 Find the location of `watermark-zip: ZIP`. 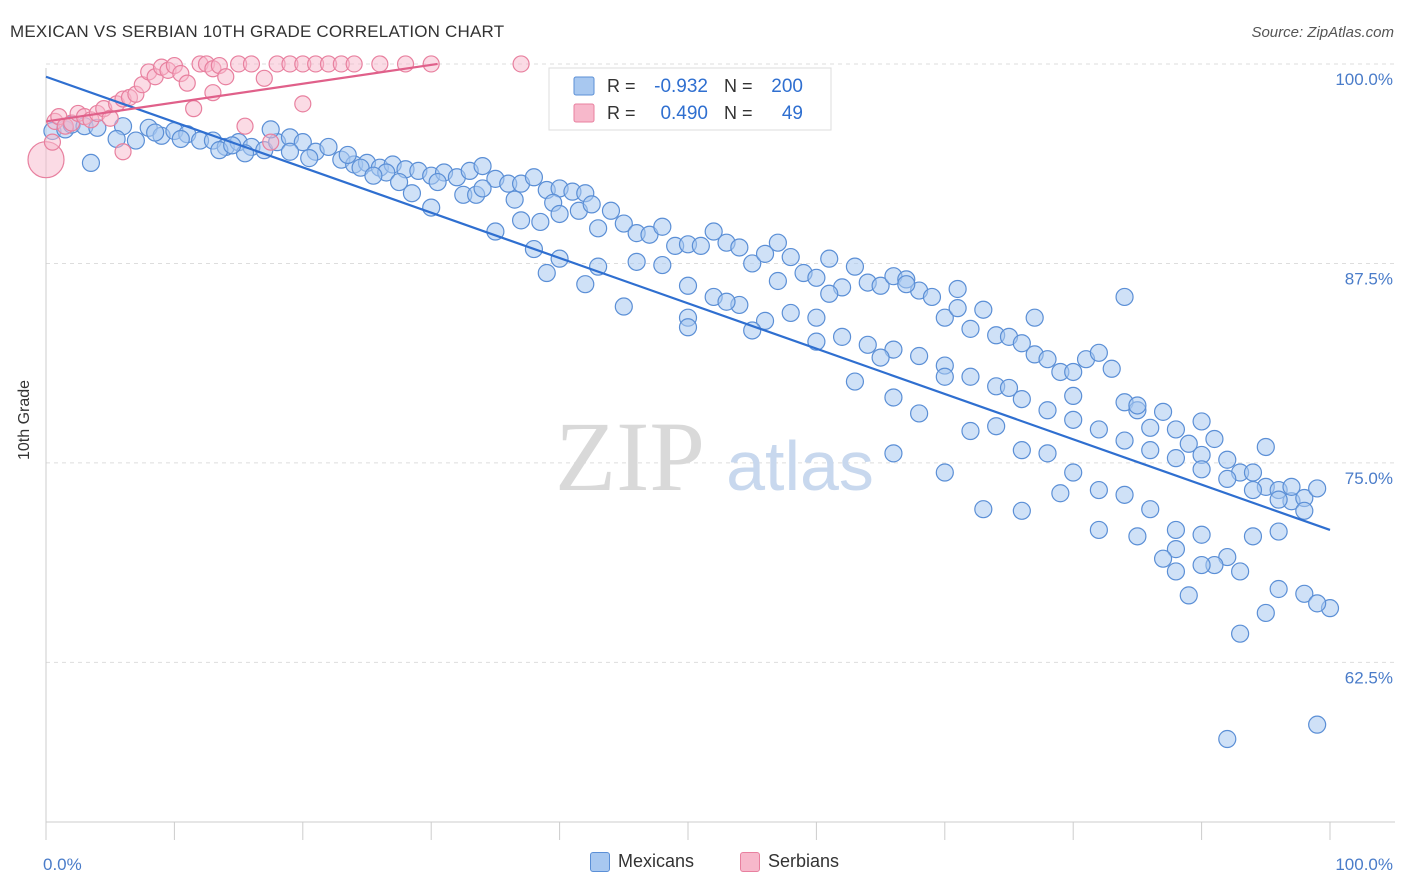

watermark-zip: ZIP is located at coordinates (630, 456).